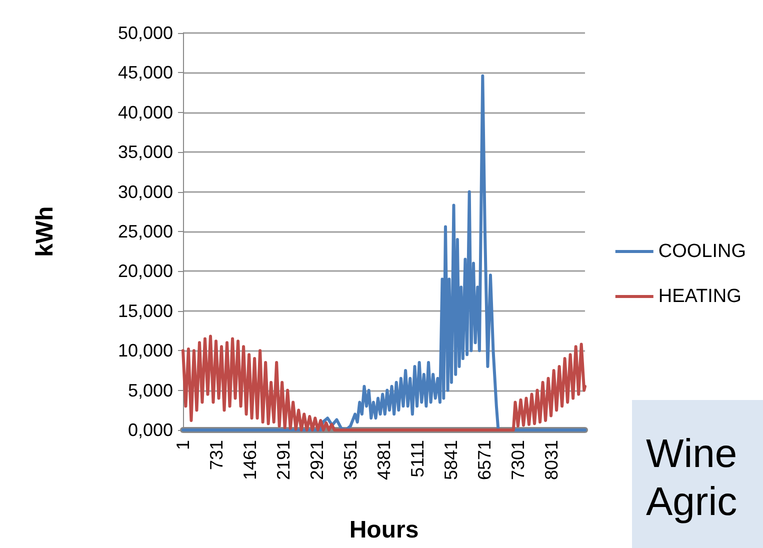 The width and height of the screenshot is (763, 548). What do you see at coordinates (145, 192) in the screenshot?
I see `y-tick-label: 30,000` at bounding box center [145, 192].